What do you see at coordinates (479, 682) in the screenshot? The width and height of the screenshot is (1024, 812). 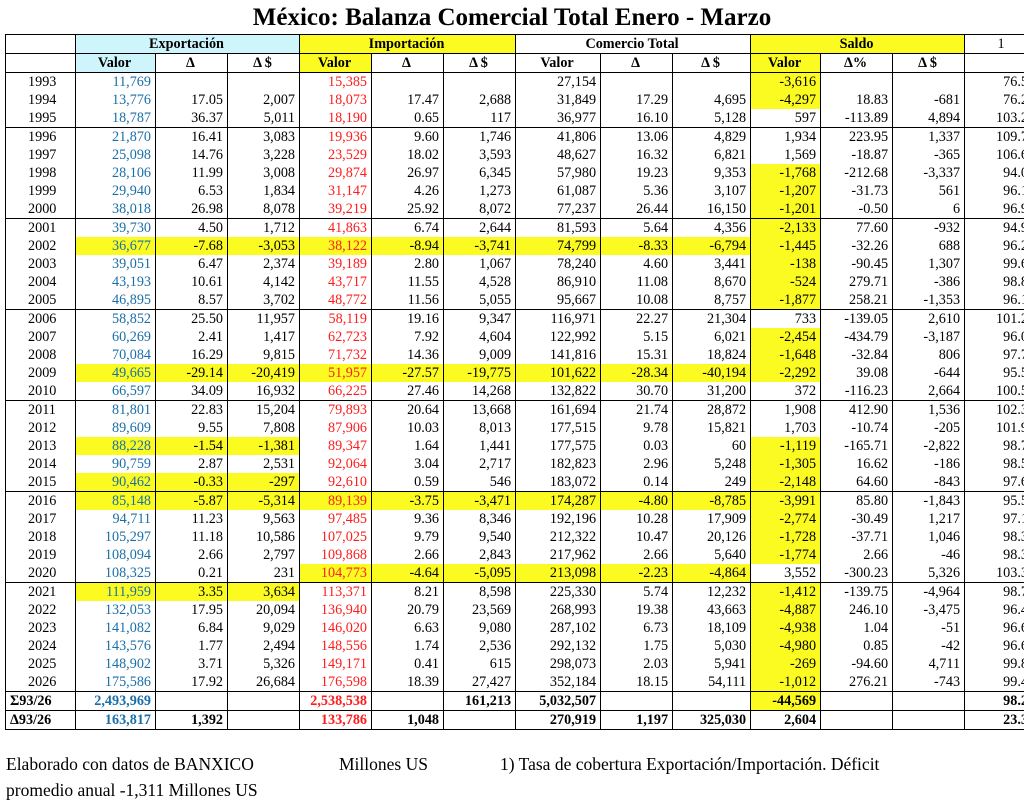 I see `import-delta-usd-cell: 27,427` at bounding box center [479, 682].